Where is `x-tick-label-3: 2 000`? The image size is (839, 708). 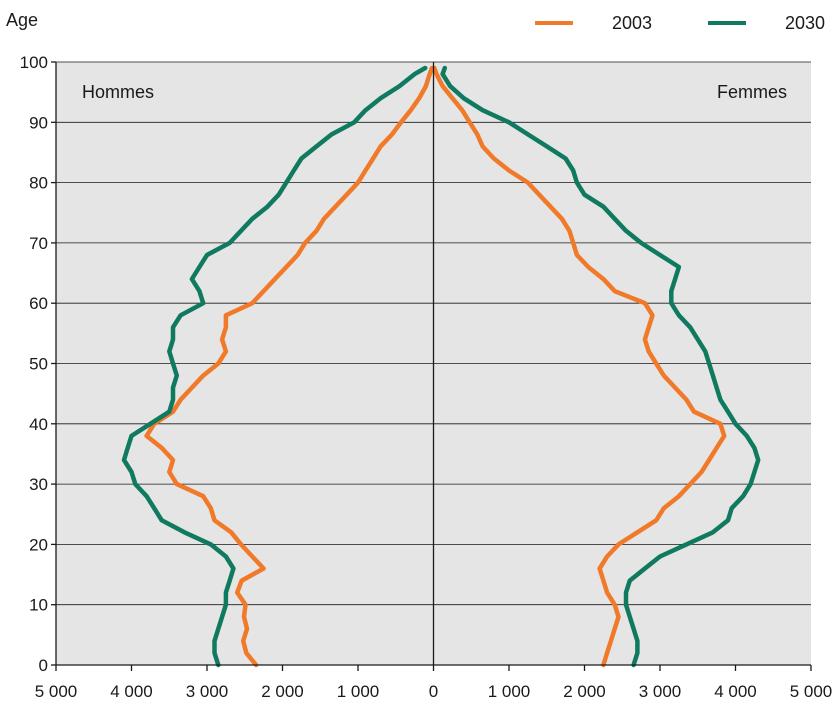 x-tick-label-3: 2 000 is located at coordinates (282, 691).